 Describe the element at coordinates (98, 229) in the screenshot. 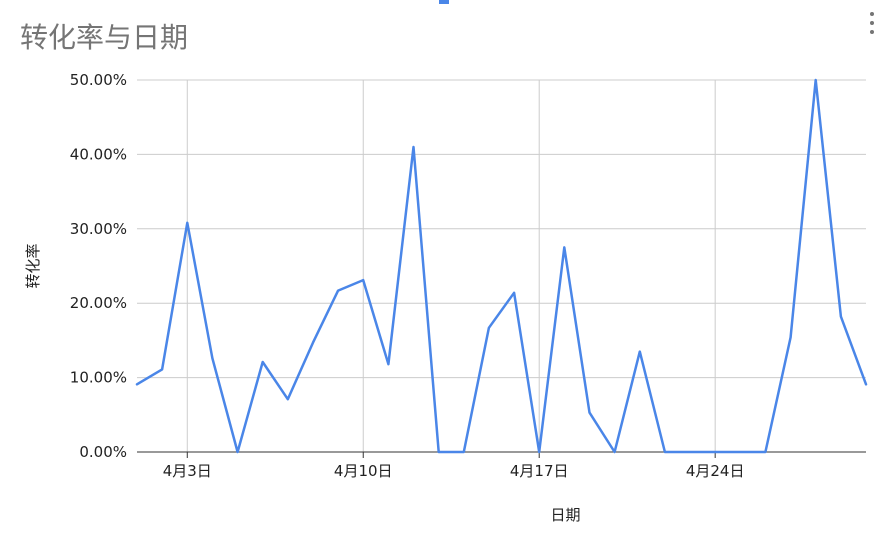

I see `y-tick-label: 30.00%` at that location.